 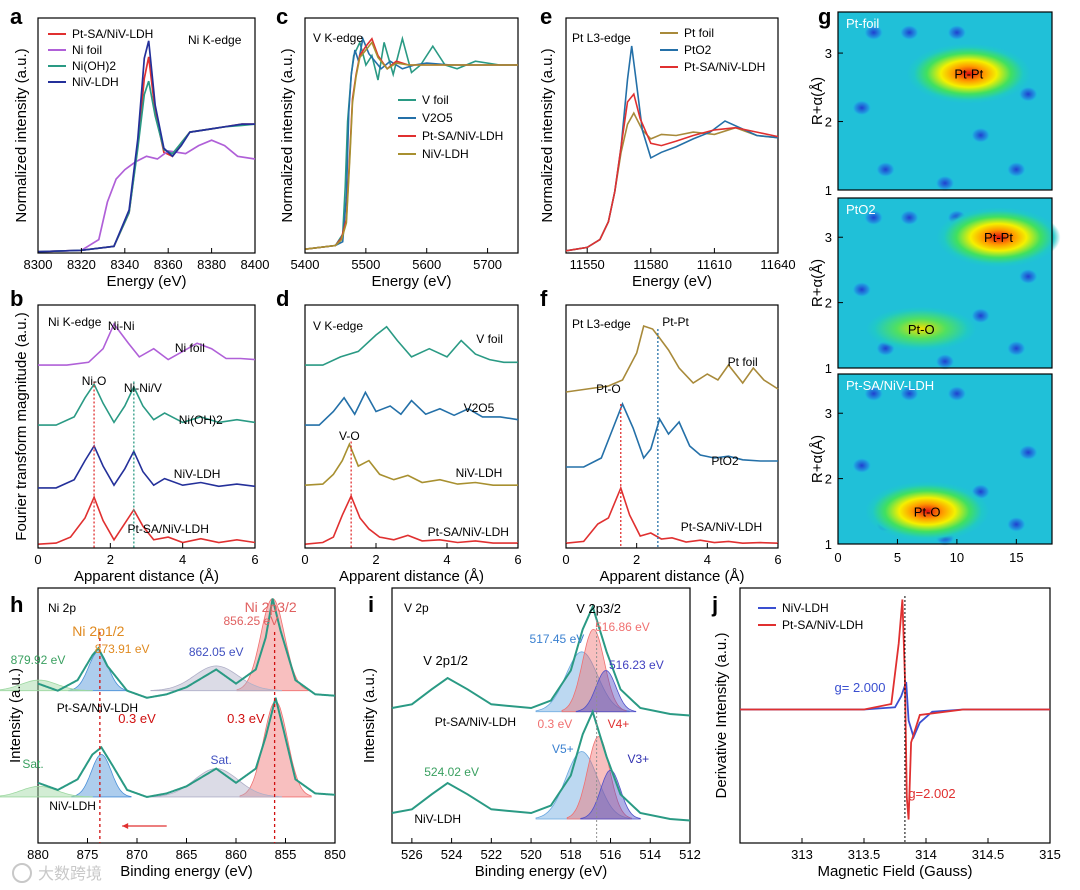 What do you see at coordinates (411, 345) in the screenshot?
I see `series-line-v-foil` at bounding box center [411, 345].